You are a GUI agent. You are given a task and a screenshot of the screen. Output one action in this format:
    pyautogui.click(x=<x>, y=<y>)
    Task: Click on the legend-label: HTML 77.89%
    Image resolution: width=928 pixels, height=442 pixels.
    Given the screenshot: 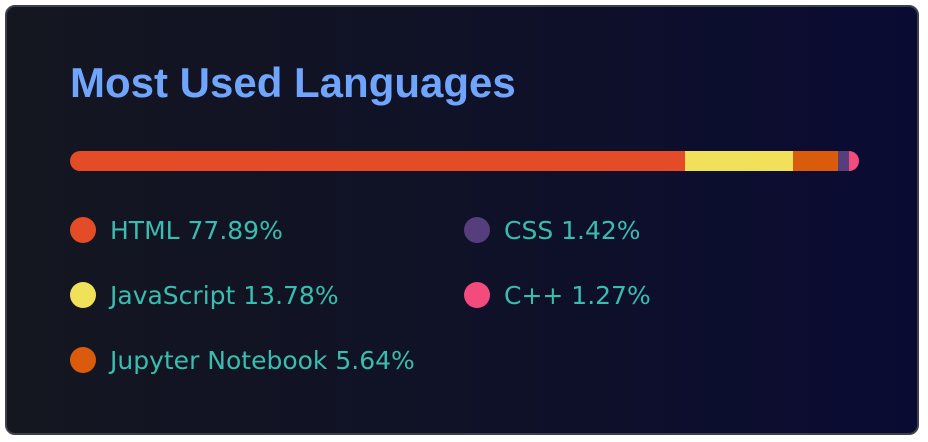 What is the action you would take?
    pyautogui.click(x=196, y=230)
    